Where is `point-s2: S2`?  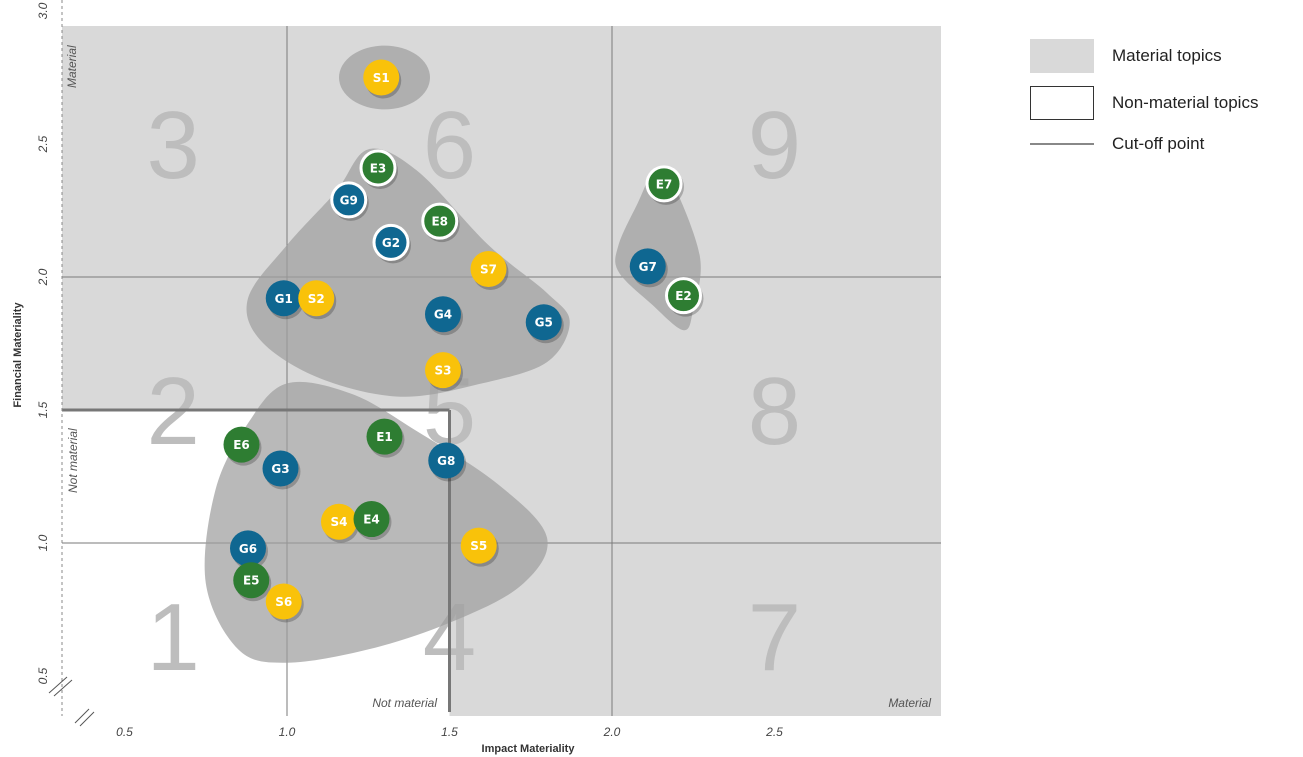 point-s2: S2 is located at coordinates (317, 300).